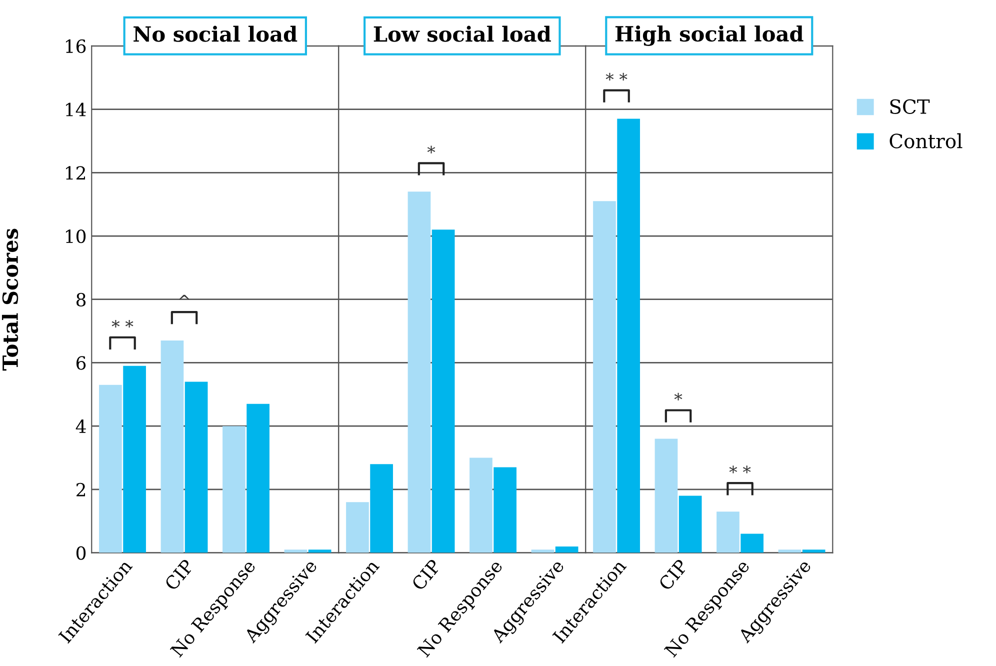  I want to click on y-tick-label: 10, so click(76, 236).